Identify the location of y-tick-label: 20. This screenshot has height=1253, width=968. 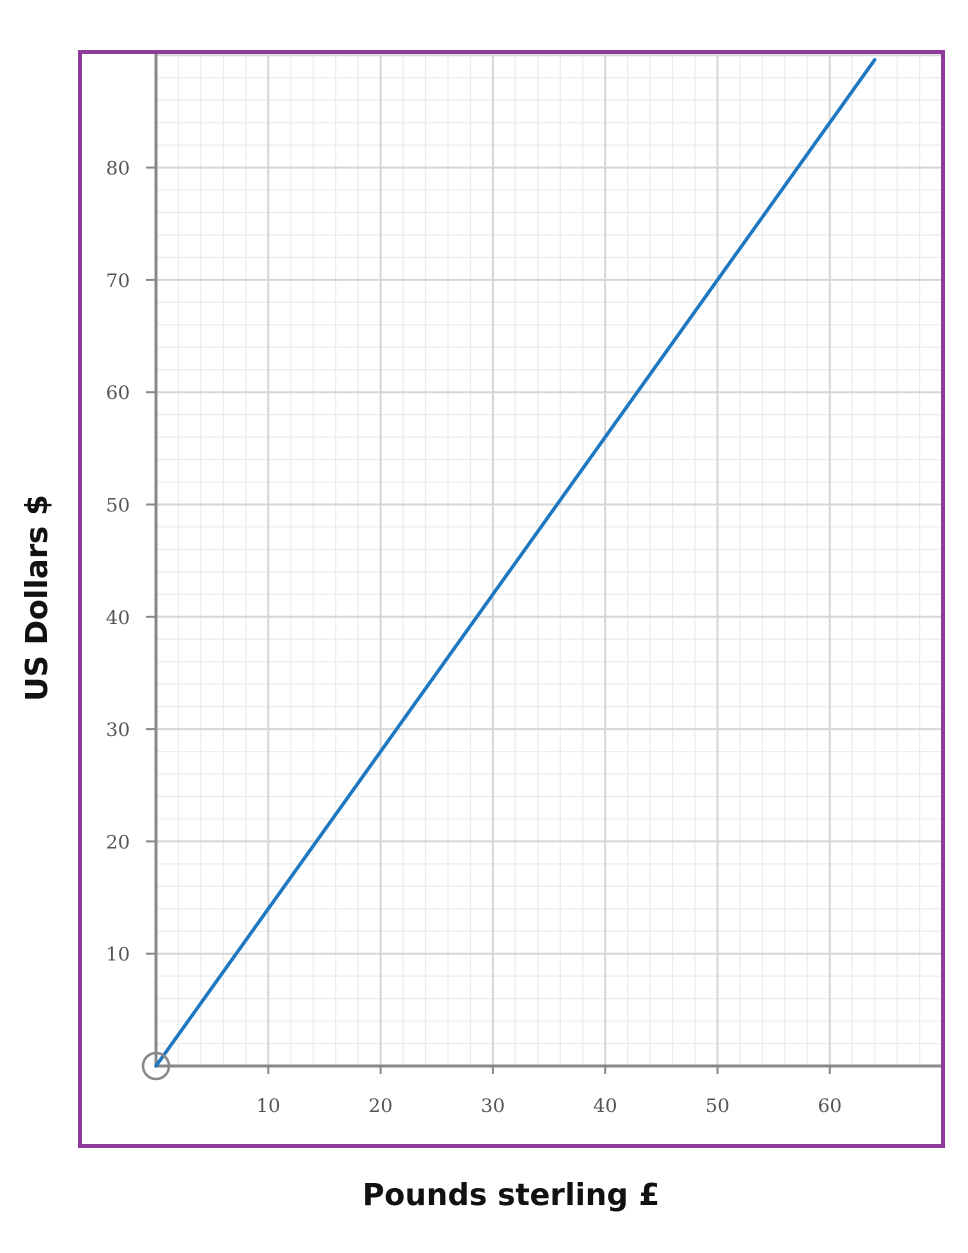
(118, 842).